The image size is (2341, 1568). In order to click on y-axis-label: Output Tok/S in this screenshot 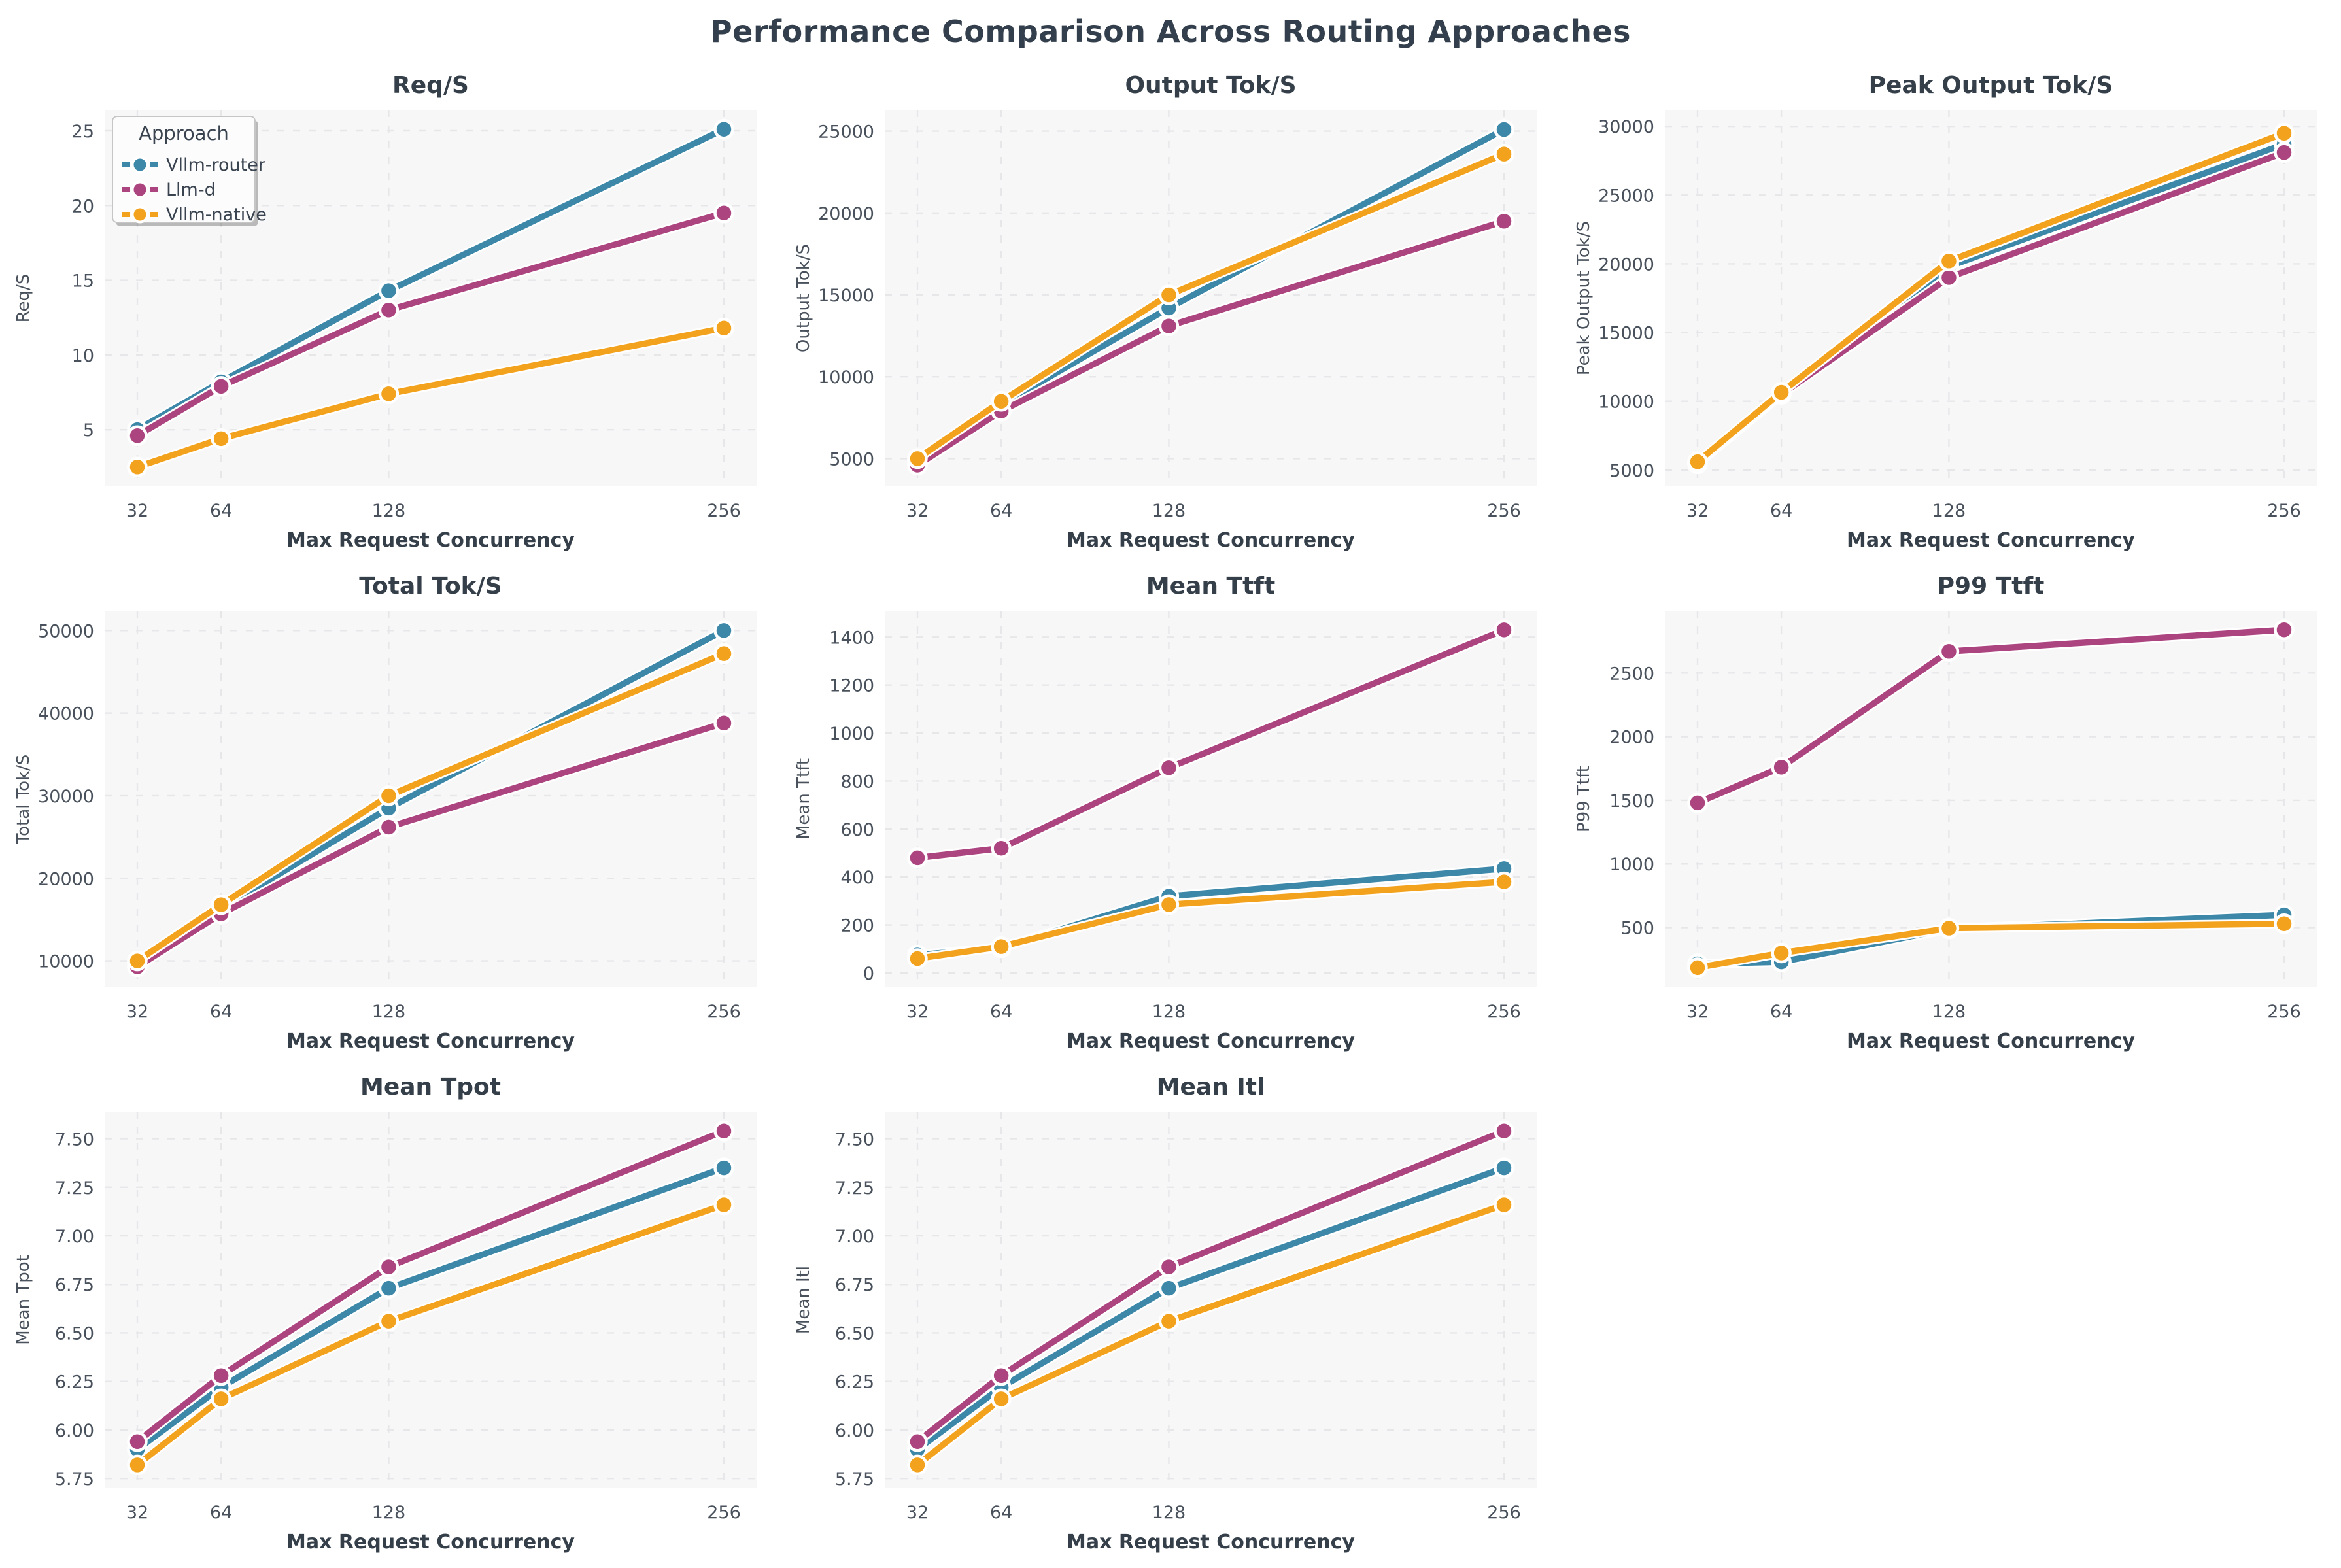, I will do `click(803, 298)`.